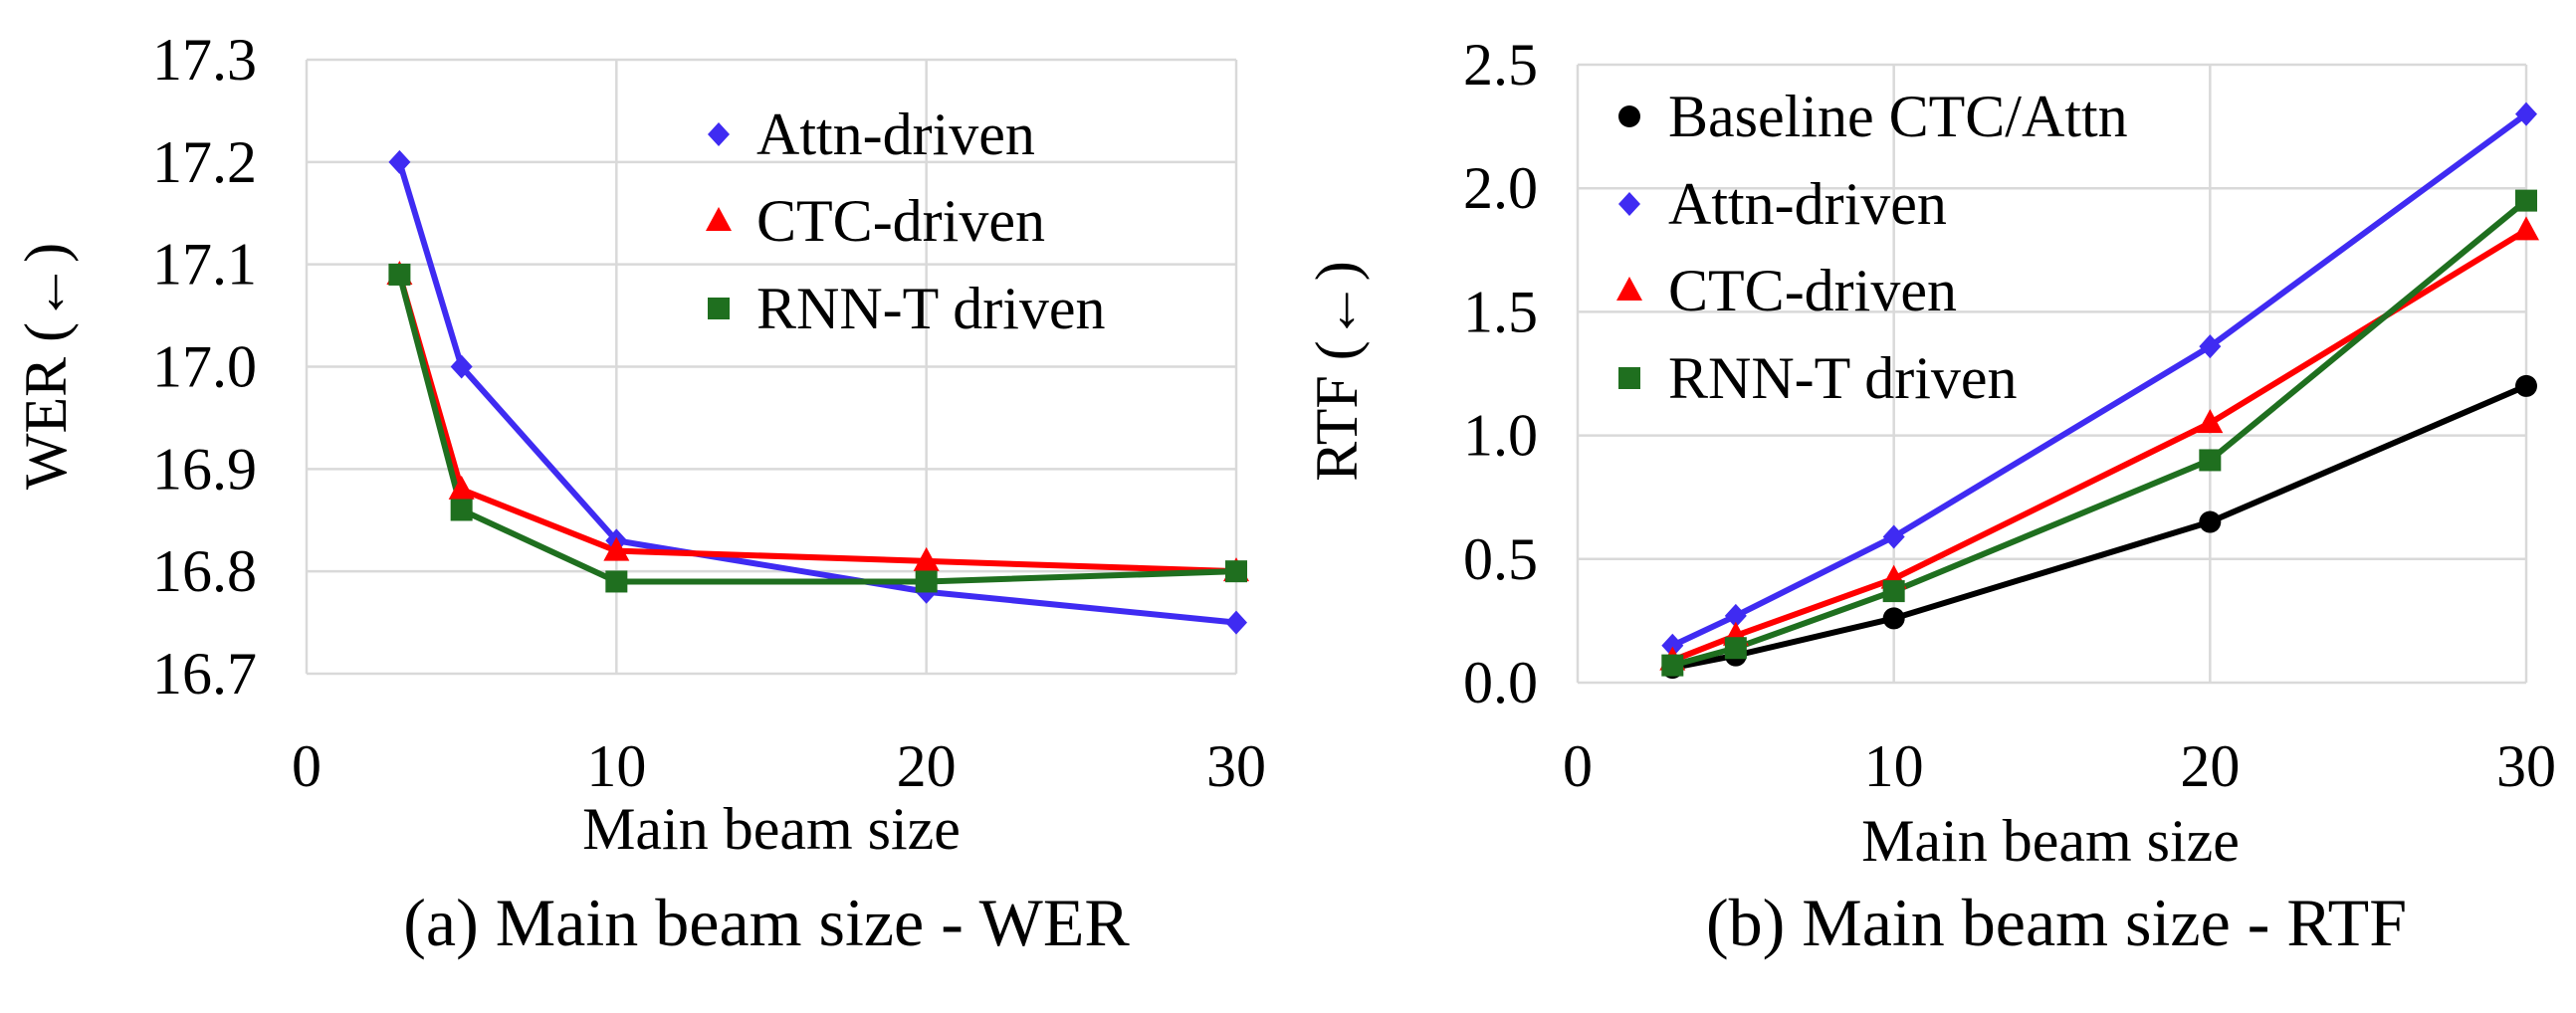 Image resolution: width=2576 pixels, height=1013 pixels. Describe the element at coordinates (1500, 311) in the screenshot. I see `y-tick-label: 1.5` at that location.